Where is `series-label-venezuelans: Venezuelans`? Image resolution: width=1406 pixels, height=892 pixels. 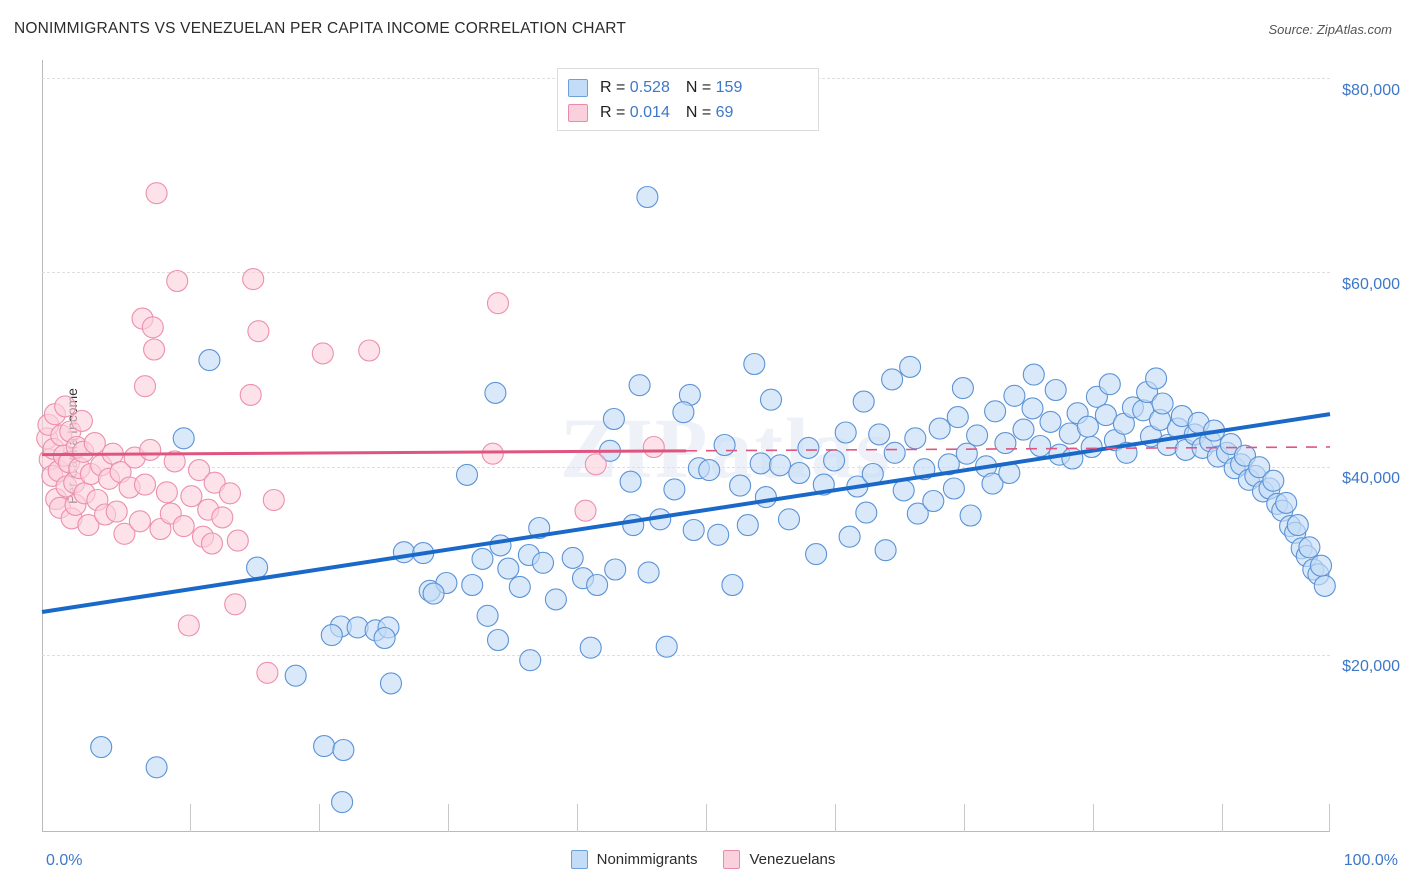 series-label-venezuelans: Venezuelans is located at coordinates (792, 859).